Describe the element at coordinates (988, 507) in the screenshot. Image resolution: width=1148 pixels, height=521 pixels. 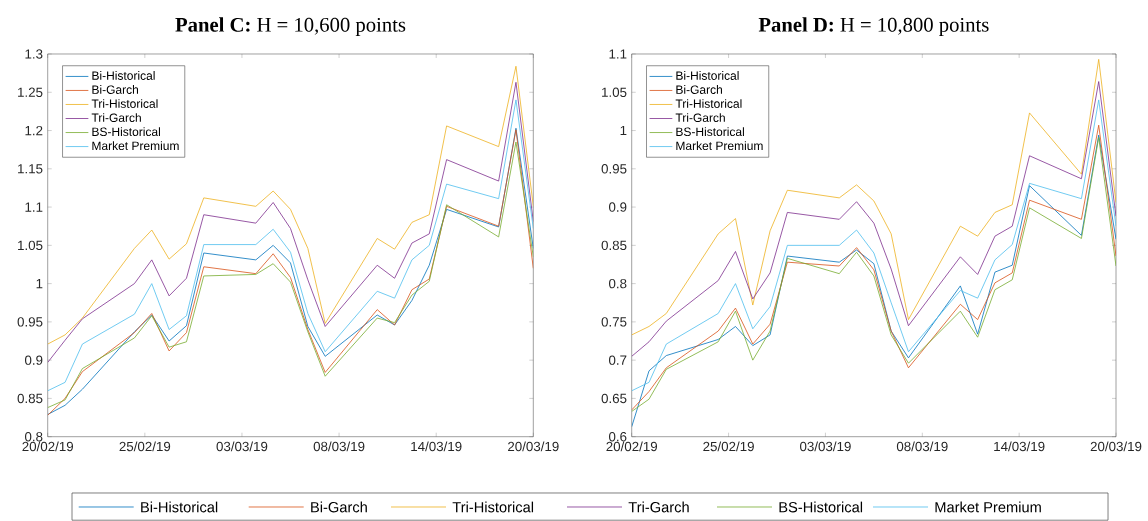
I see `text: Market Premium` at that location.